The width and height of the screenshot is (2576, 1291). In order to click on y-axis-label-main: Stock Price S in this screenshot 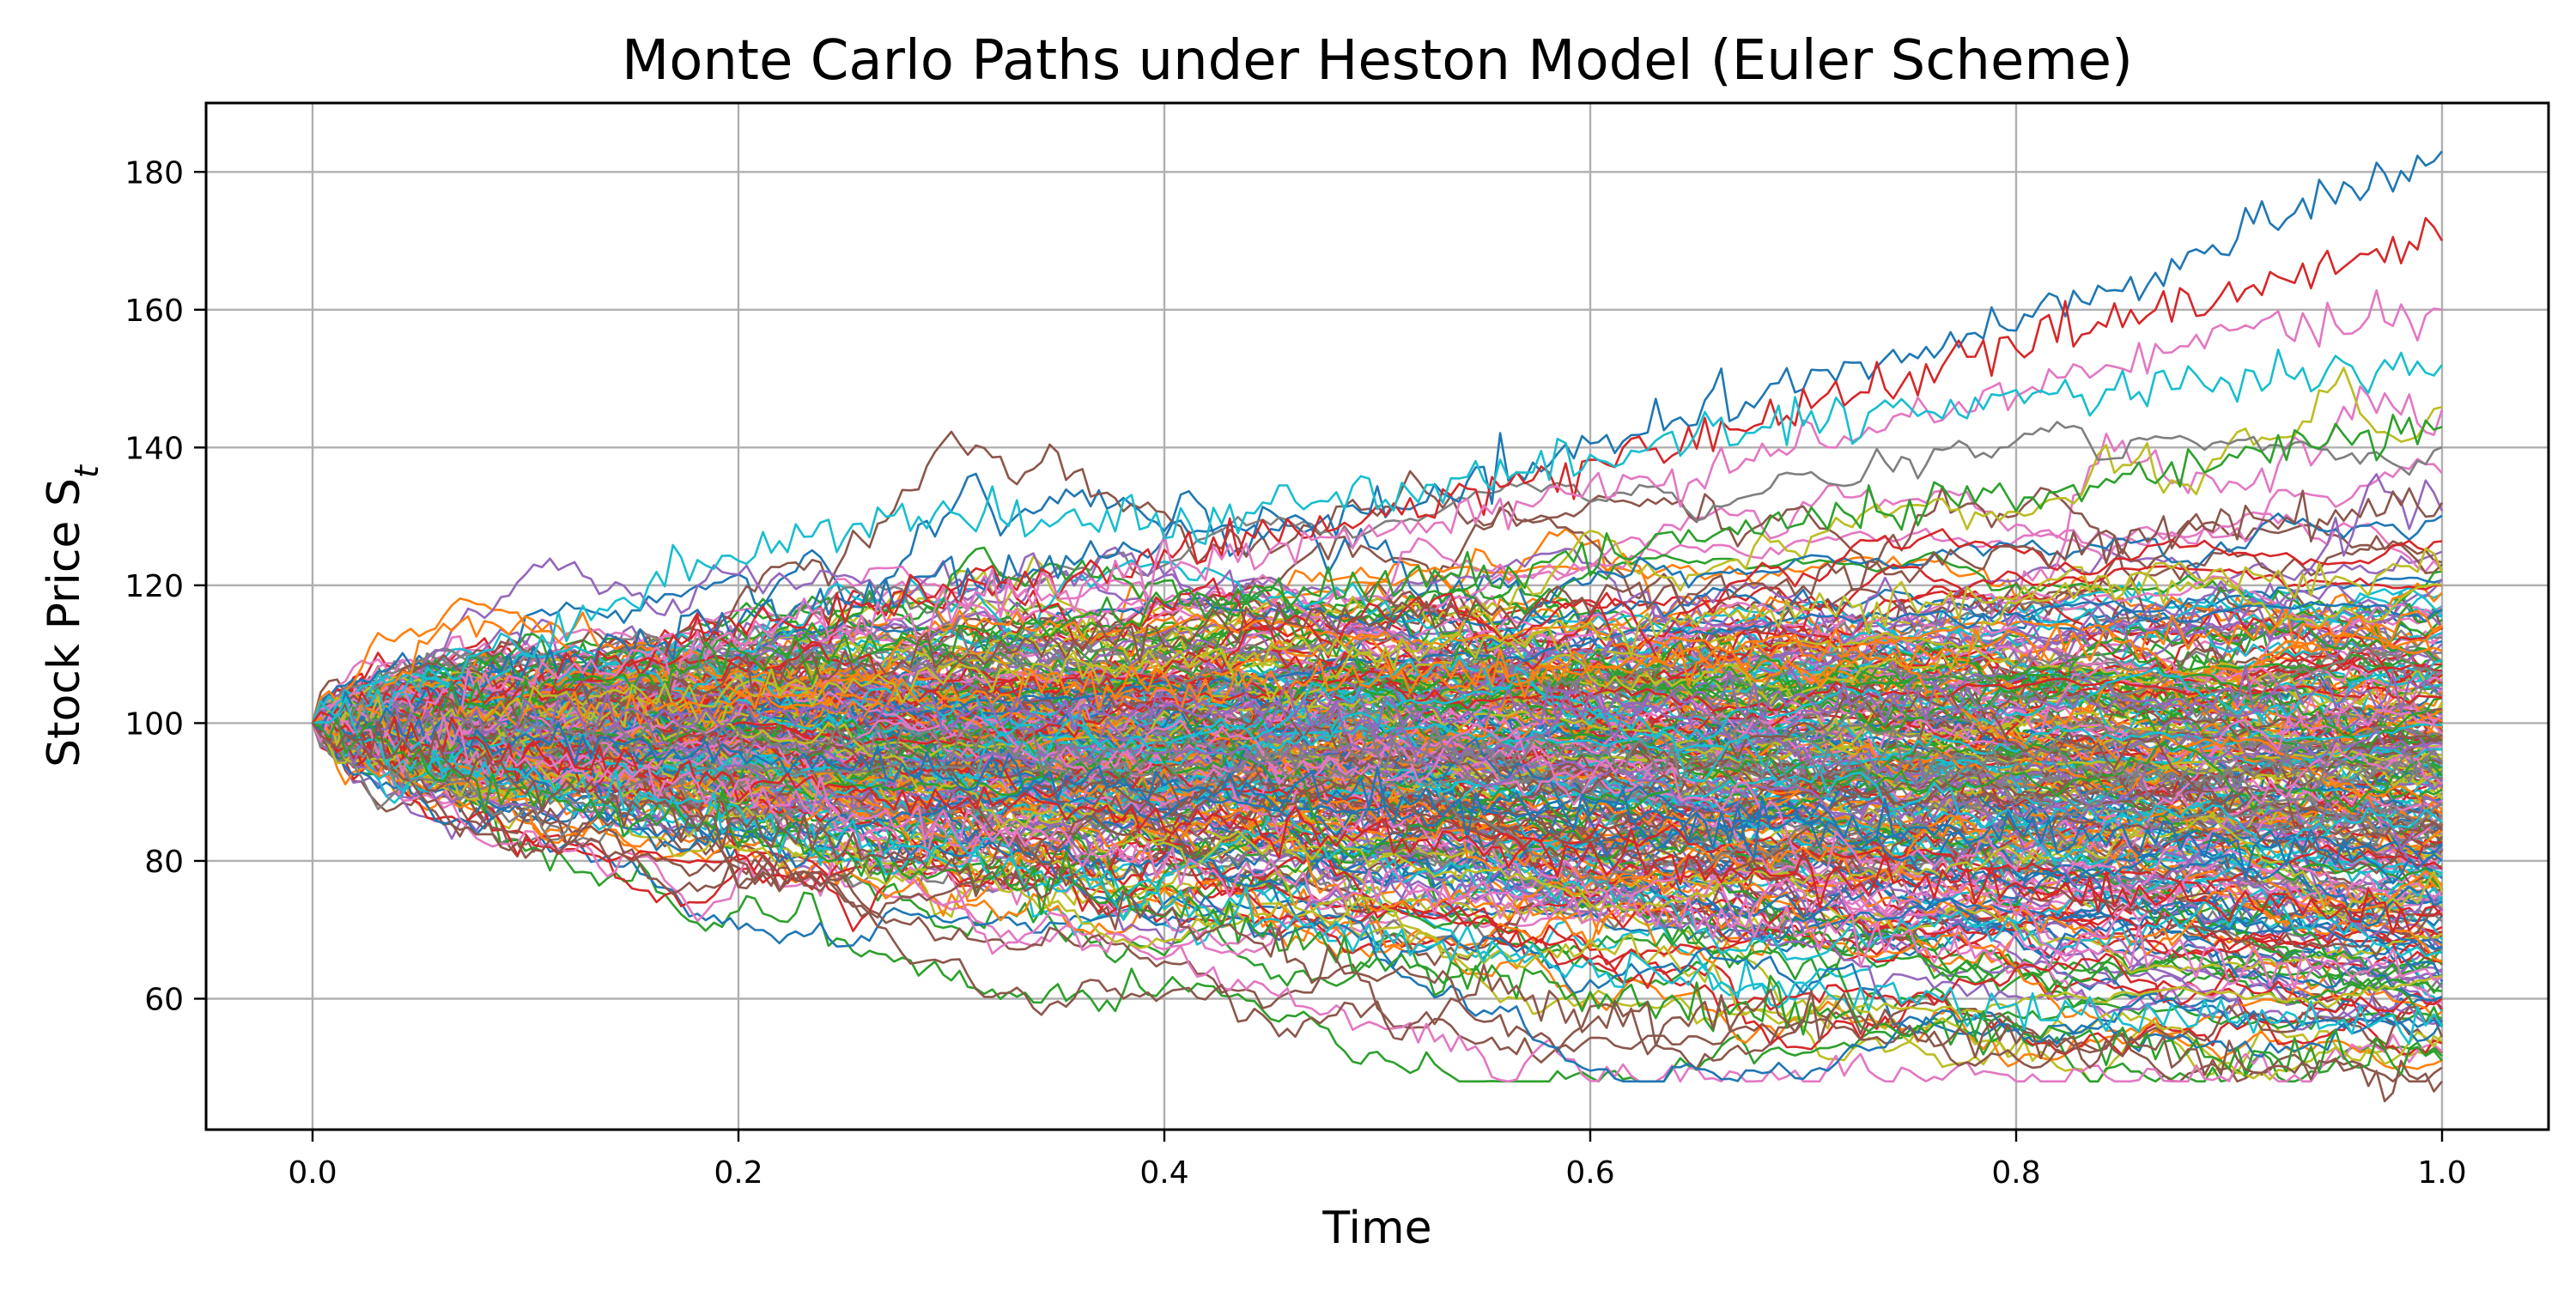, I will do `click(64, 623)`.